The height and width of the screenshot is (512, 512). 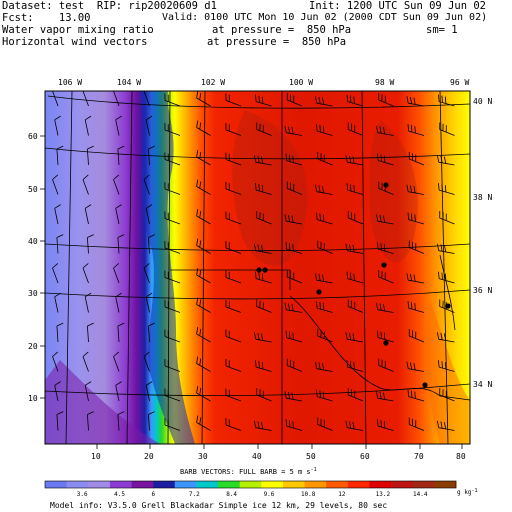 What do you see at coordinates (194, 494) in the screenshot?
I see `color-bar-label: 7.2` at bounding box center [194, 494].